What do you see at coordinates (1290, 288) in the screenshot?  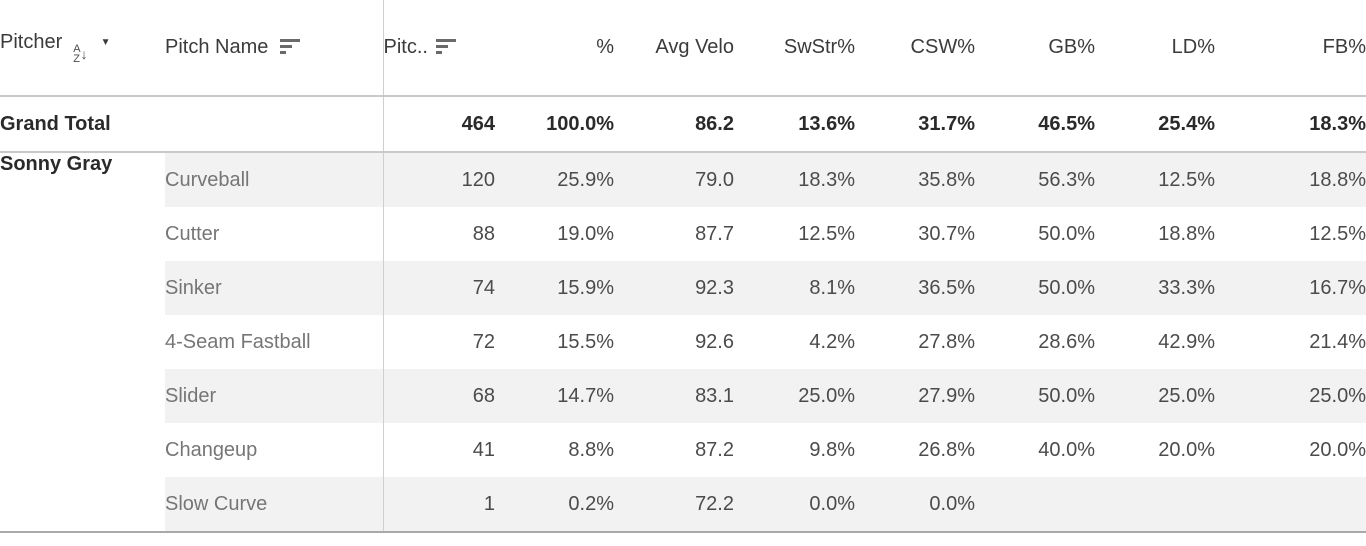 I see `fb-cell: 16.7%` at bounding box center [1290, 288].